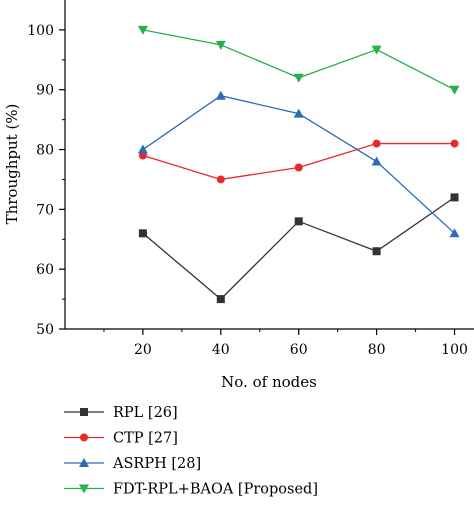  What do you see at coordinates (45, 91) in the screenshot?
I see `y-tick-label: 90` at bounding box center [45, 91].